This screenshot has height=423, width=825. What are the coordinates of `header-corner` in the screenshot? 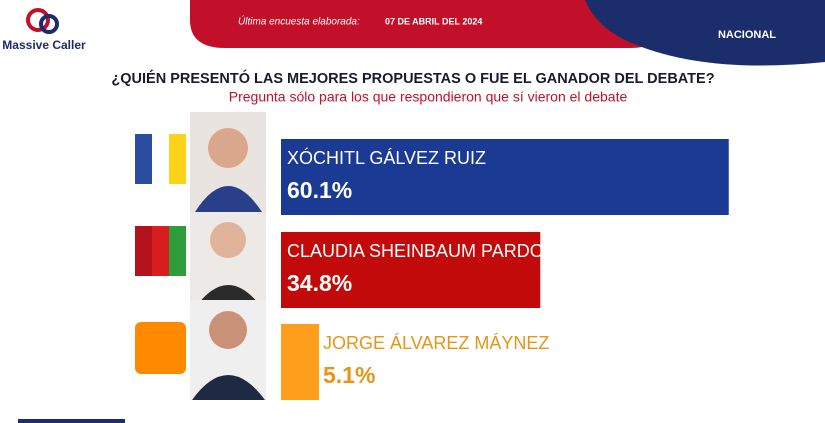 It's located at (705, 33).